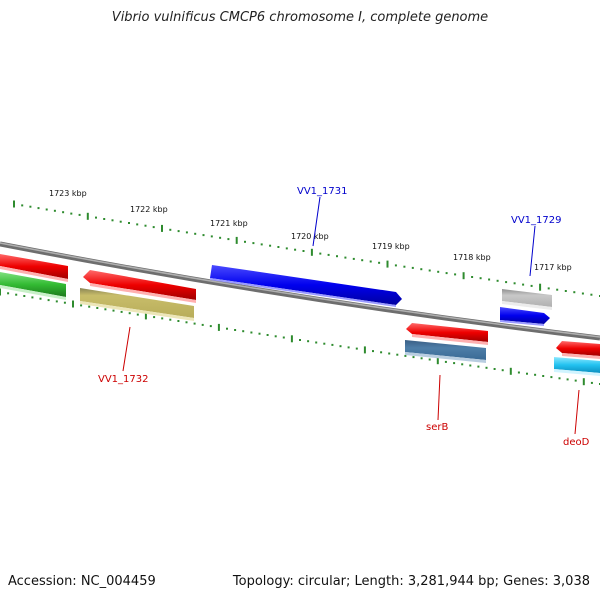 The image size is (600, 600). I want to click on gene-feature-deoD, so click(577, 366).